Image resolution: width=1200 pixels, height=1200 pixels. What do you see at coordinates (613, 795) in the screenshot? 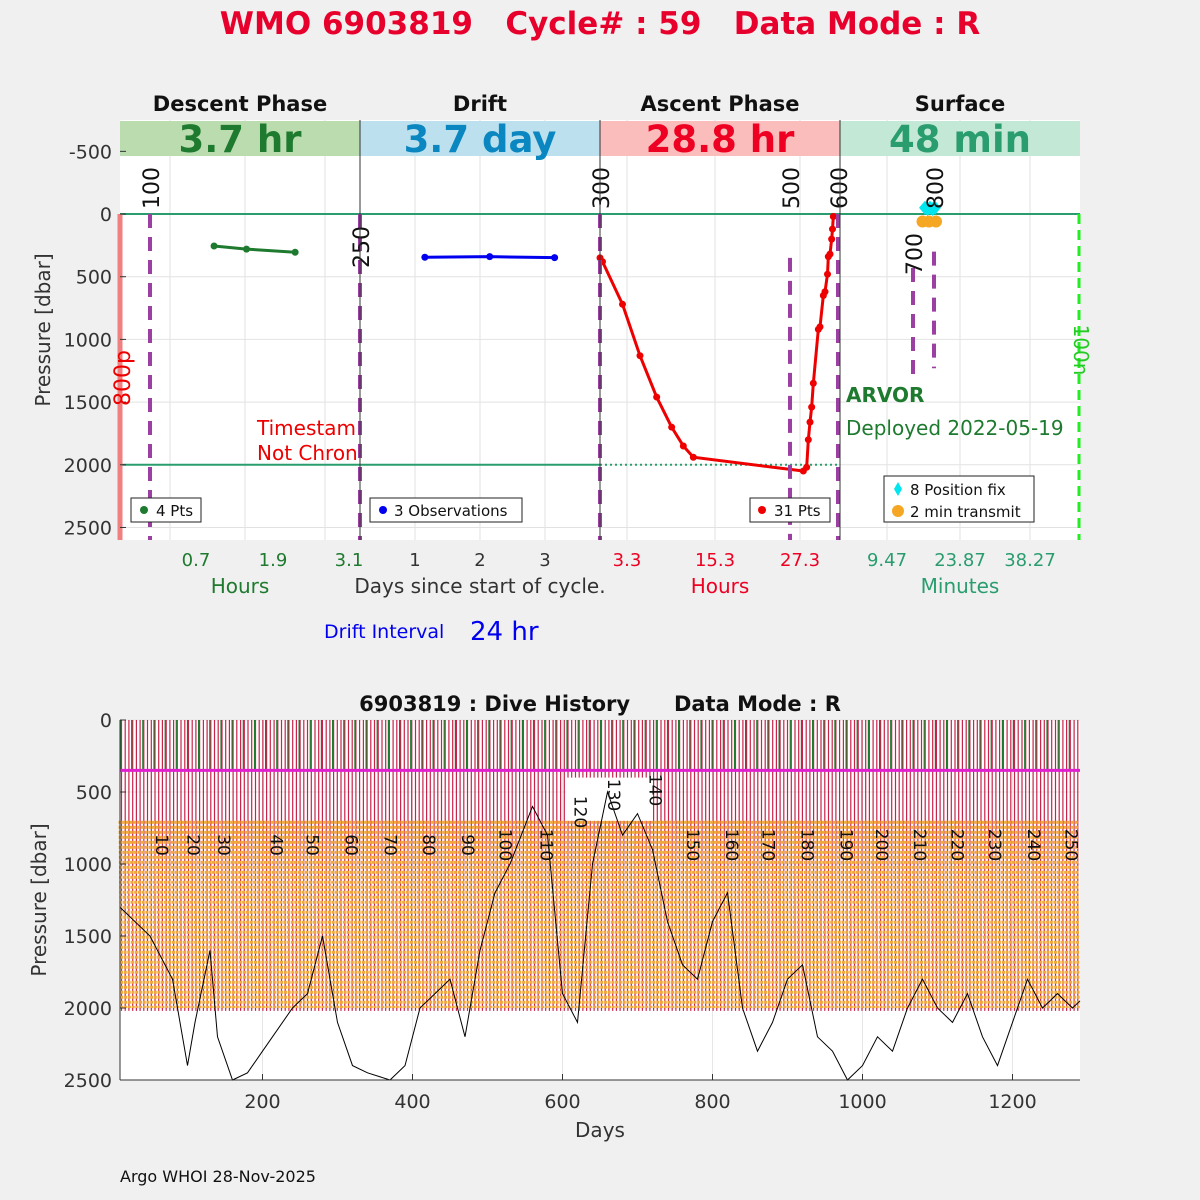
I see `cycle-number-label: 130` at bounding box center [613, 795].